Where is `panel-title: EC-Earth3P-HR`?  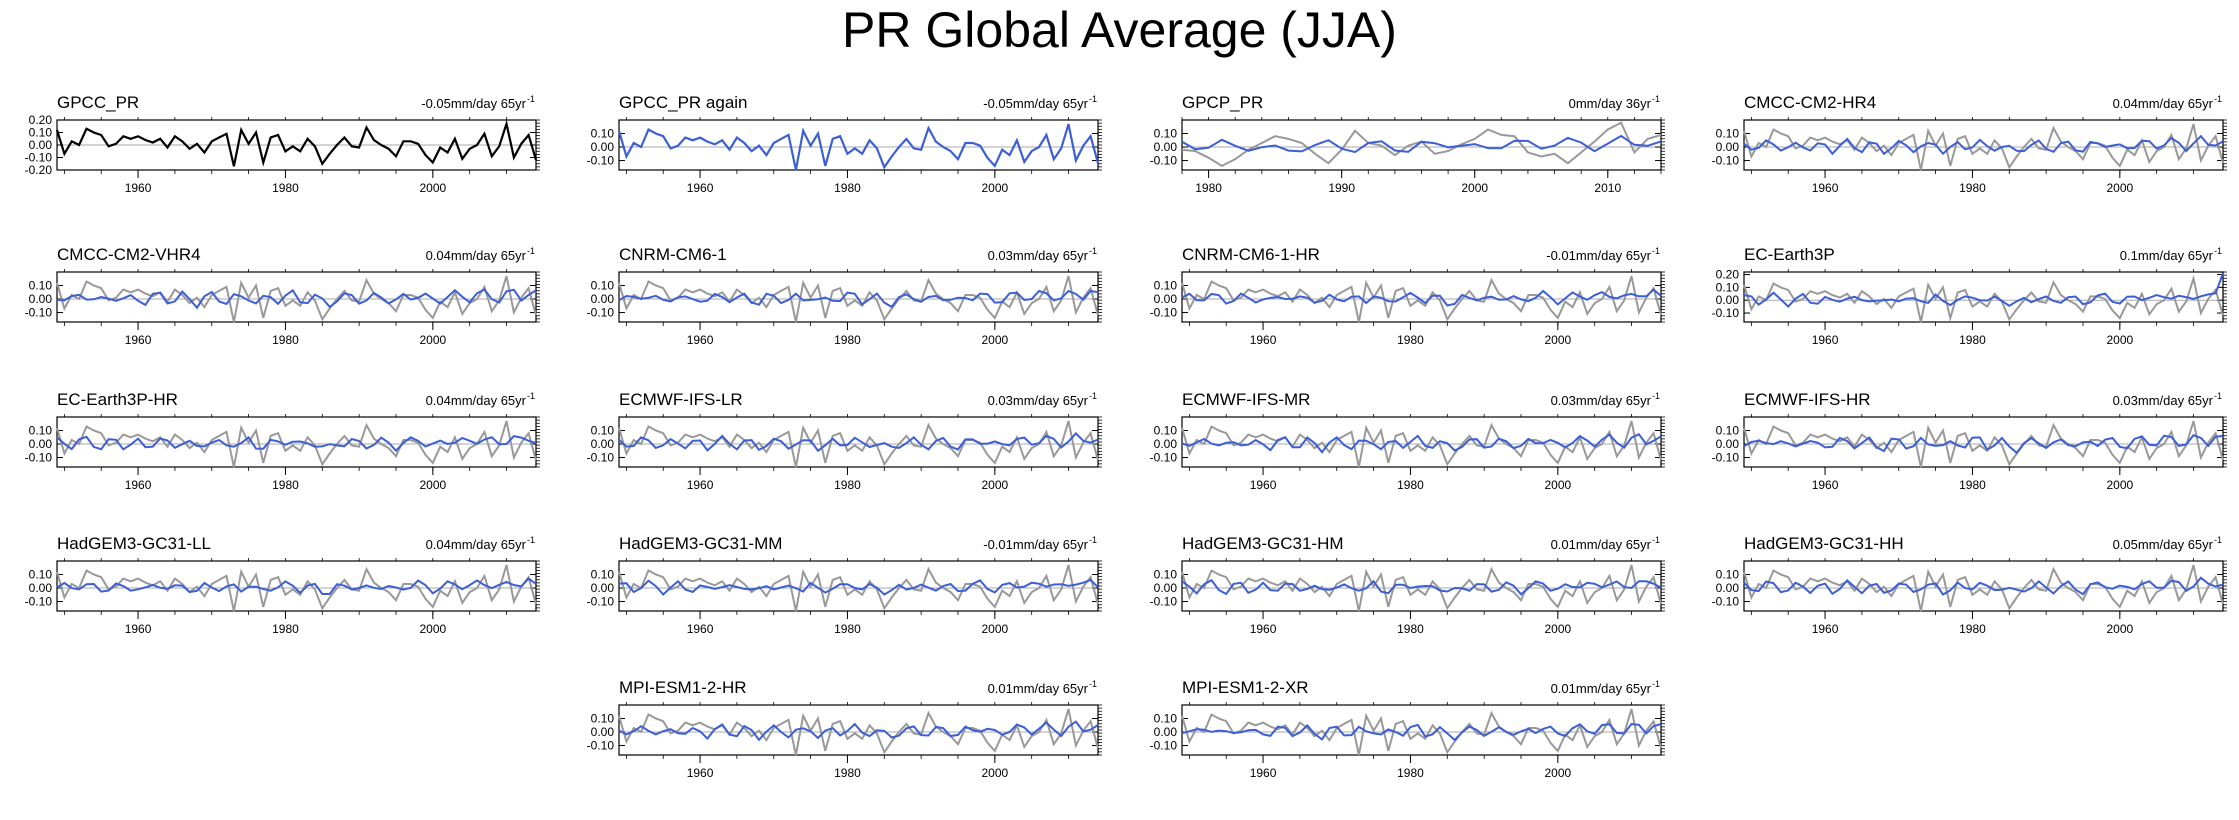
panel-title: EC-Earth3P-HR is located at coordinates (117, 399).